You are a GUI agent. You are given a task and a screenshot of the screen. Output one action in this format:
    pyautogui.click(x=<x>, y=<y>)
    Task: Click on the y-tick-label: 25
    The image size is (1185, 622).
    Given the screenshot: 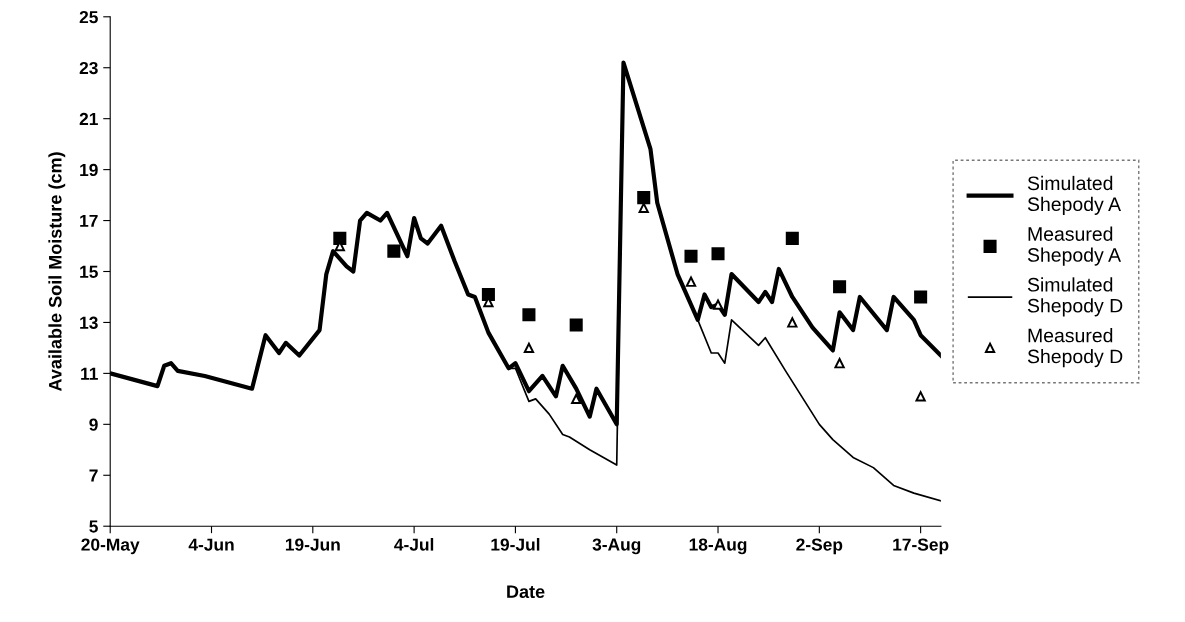 What is the action you would take?
    pyautogui.click(x=88, y=17)
    